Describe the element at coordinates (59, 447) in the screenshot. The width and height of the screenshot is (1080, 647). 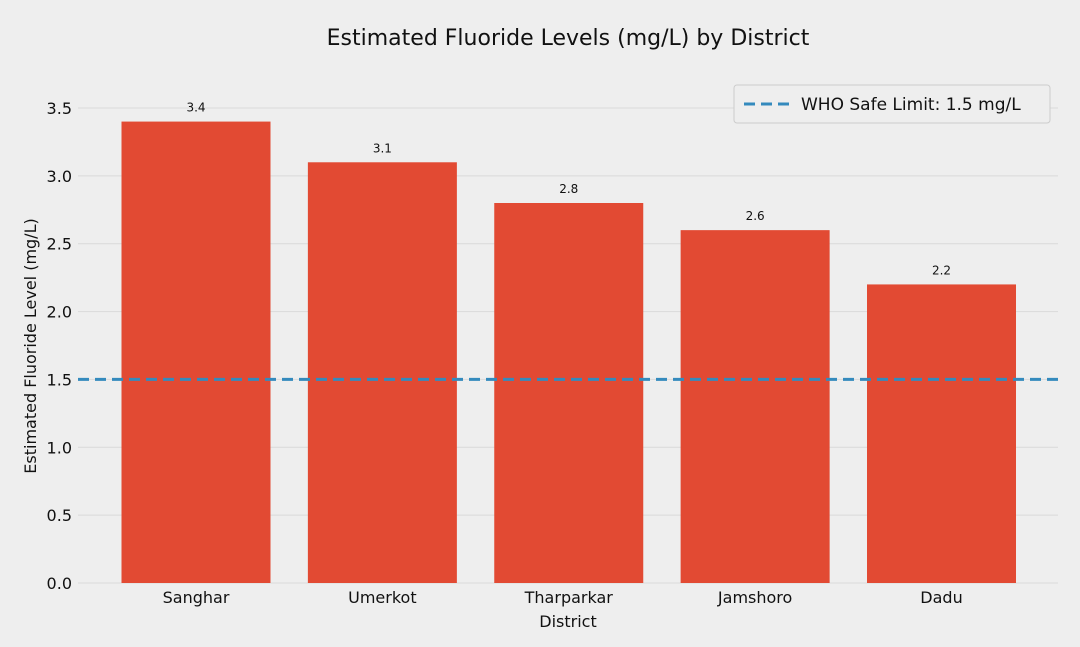
I see `y-tick-label: 1.0` at that location.